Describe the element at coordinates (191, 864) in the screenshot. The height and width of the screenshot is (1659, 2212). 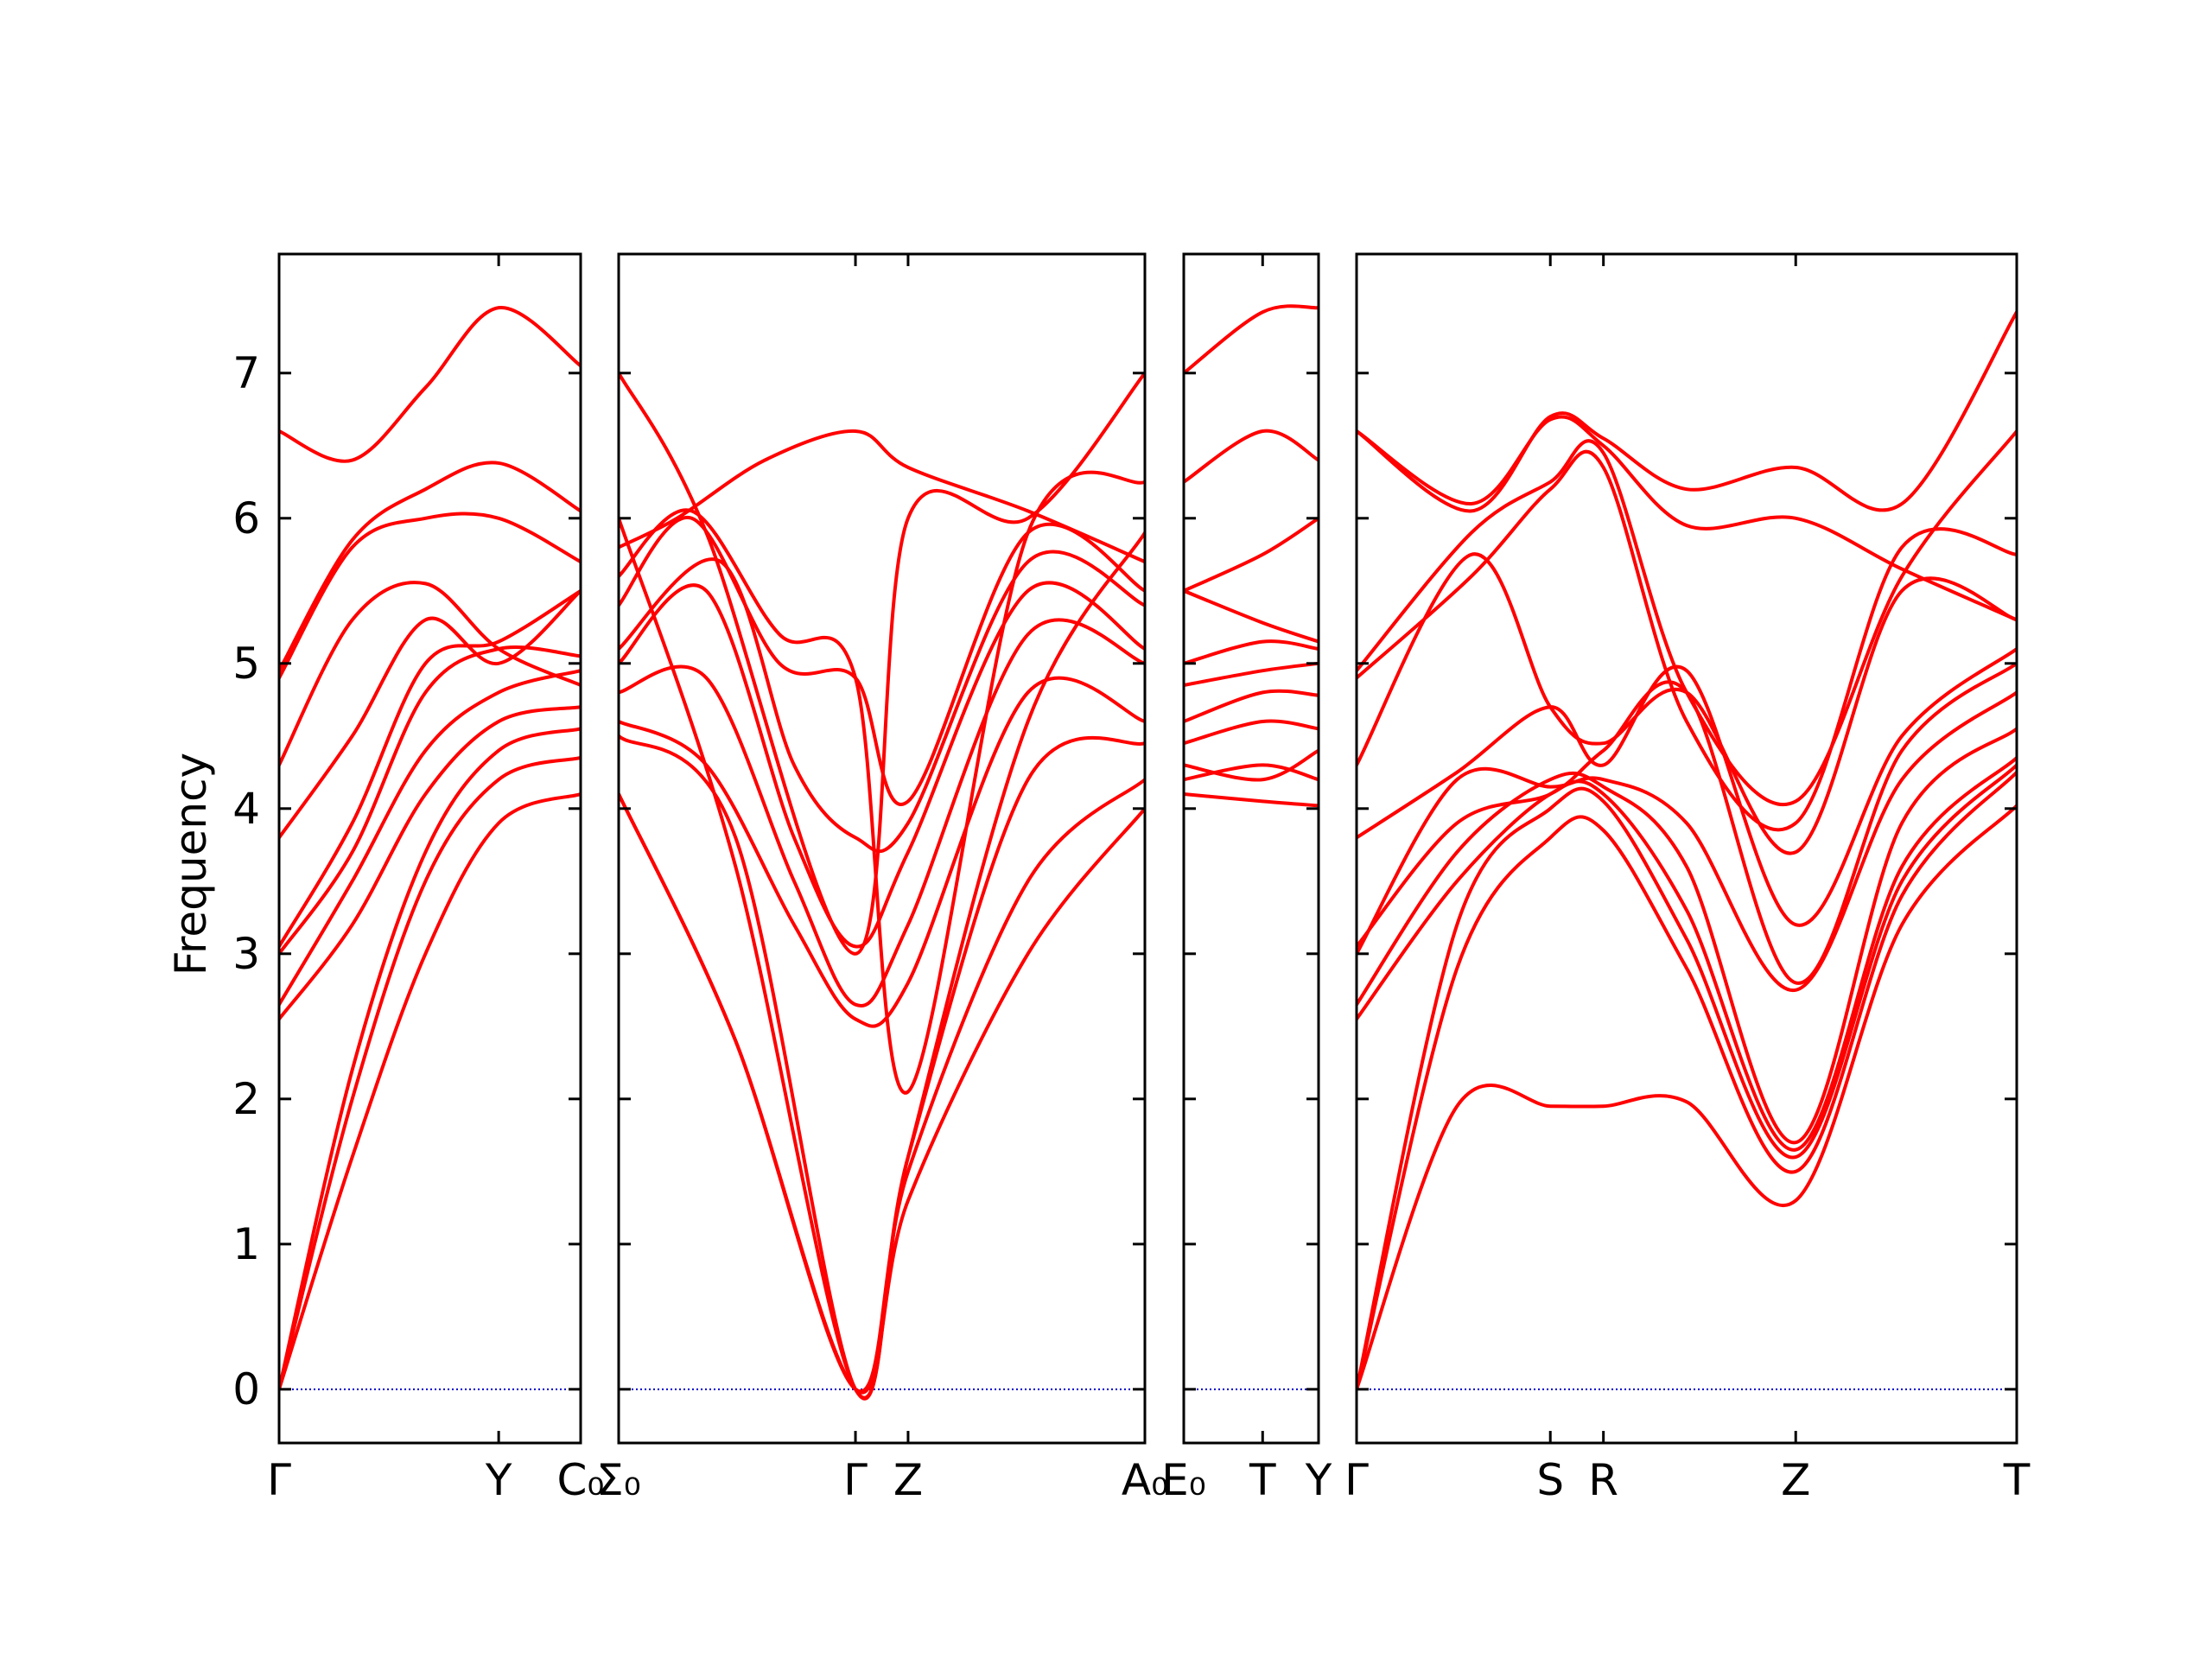
I see `y-axis-label: Frequency` at that location.